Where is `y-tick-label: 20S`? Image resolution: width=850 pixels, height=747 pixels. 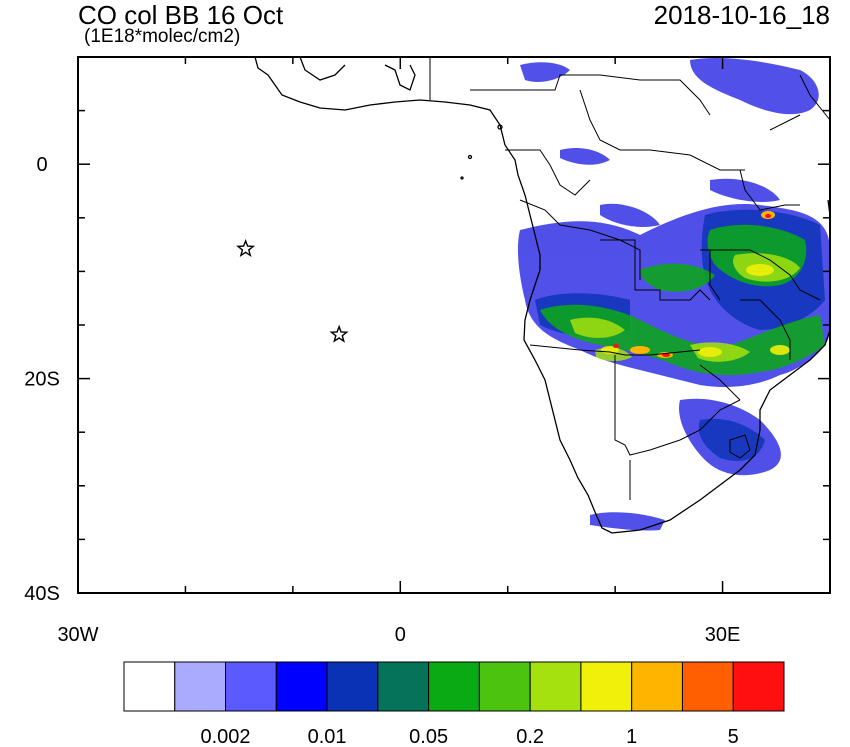
y-tick-label: 20S is located at coordinates (42, 380).